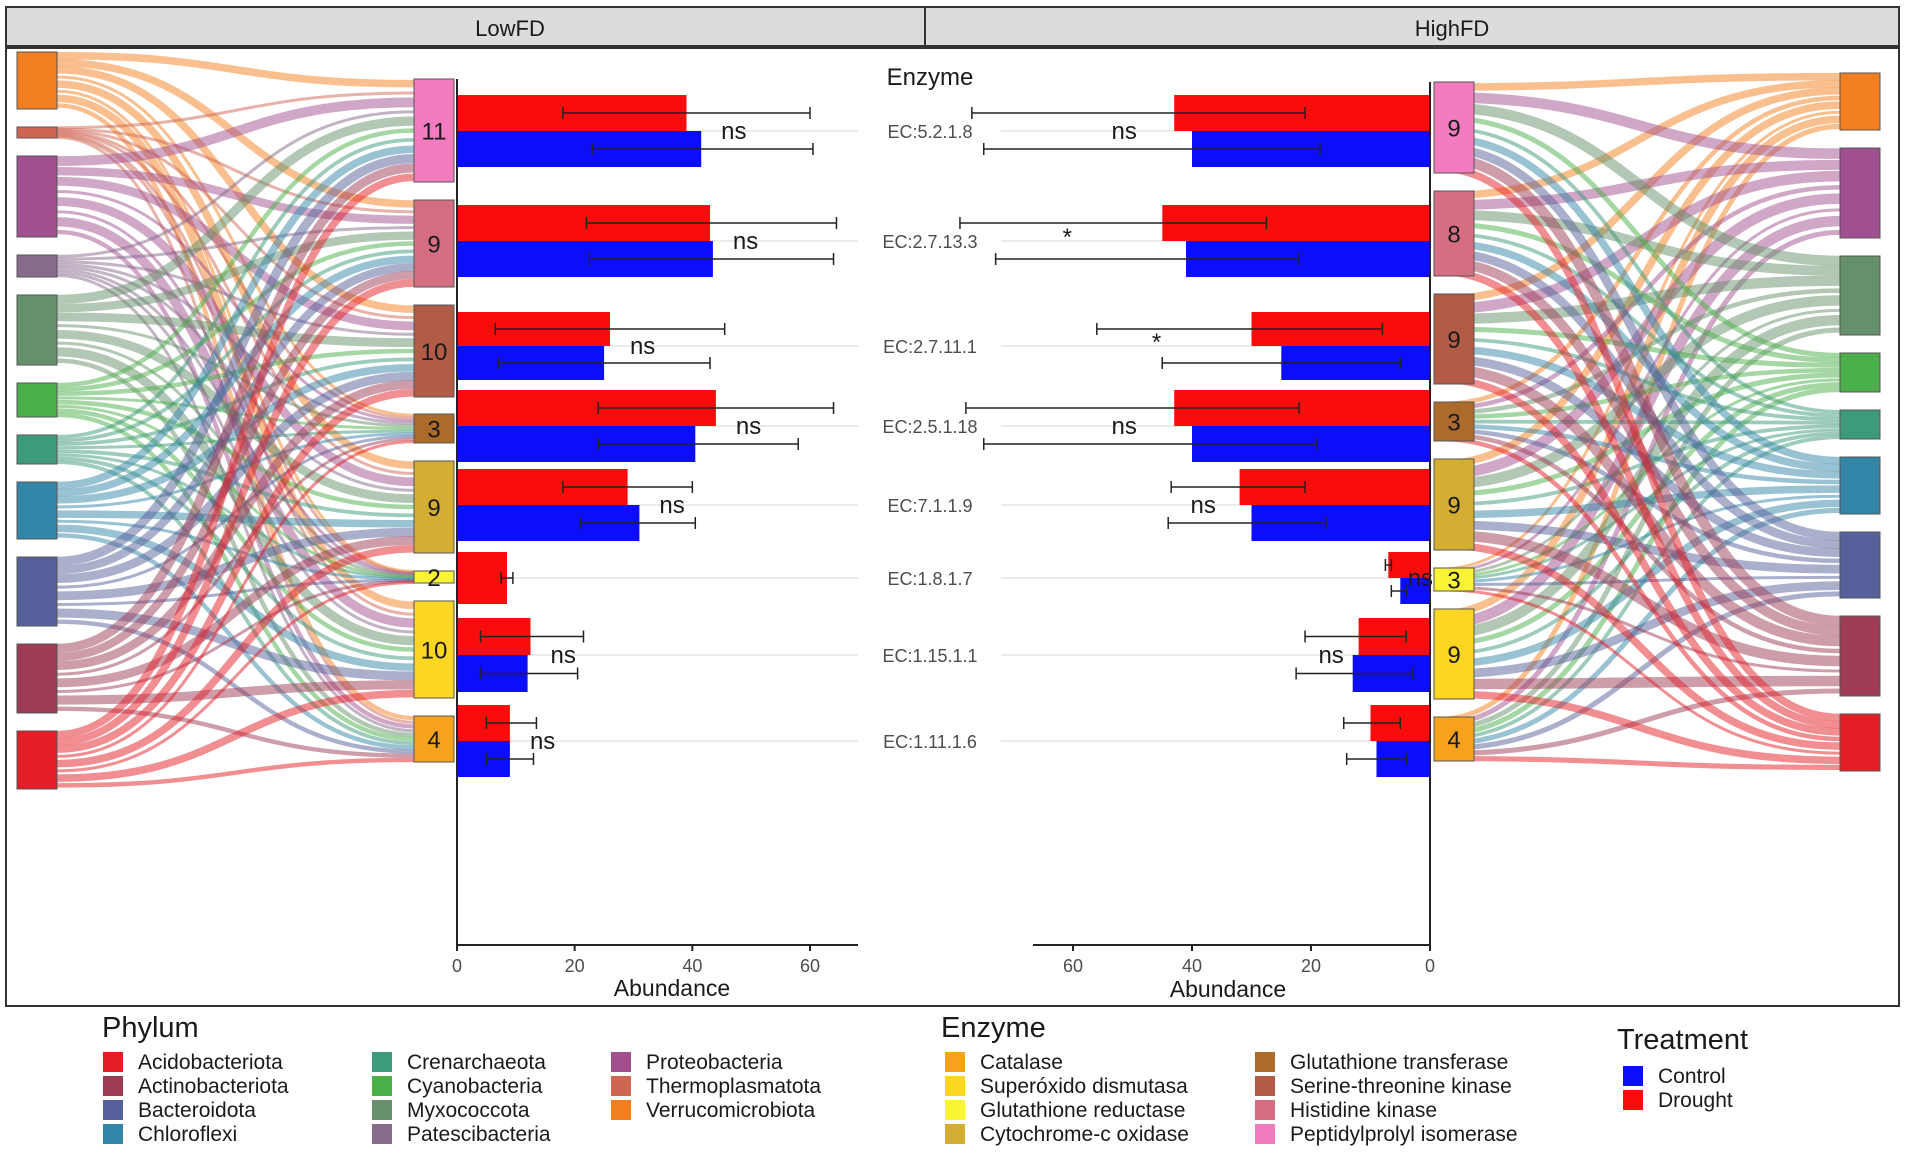  I want to click on highfd-tick-label-1: 40, so click(1192, 966).